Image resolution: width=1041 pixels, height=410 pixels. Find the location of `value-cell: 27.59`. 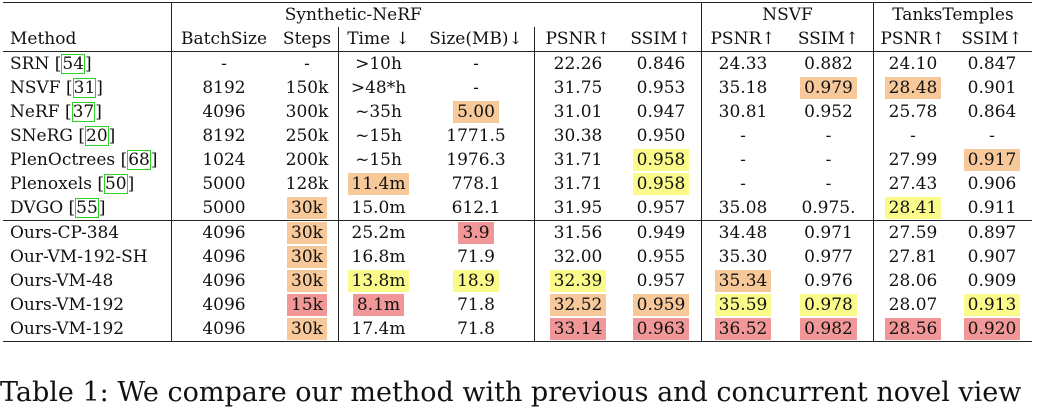

value-cell: 27.59 is located at coordinates (912, 232).